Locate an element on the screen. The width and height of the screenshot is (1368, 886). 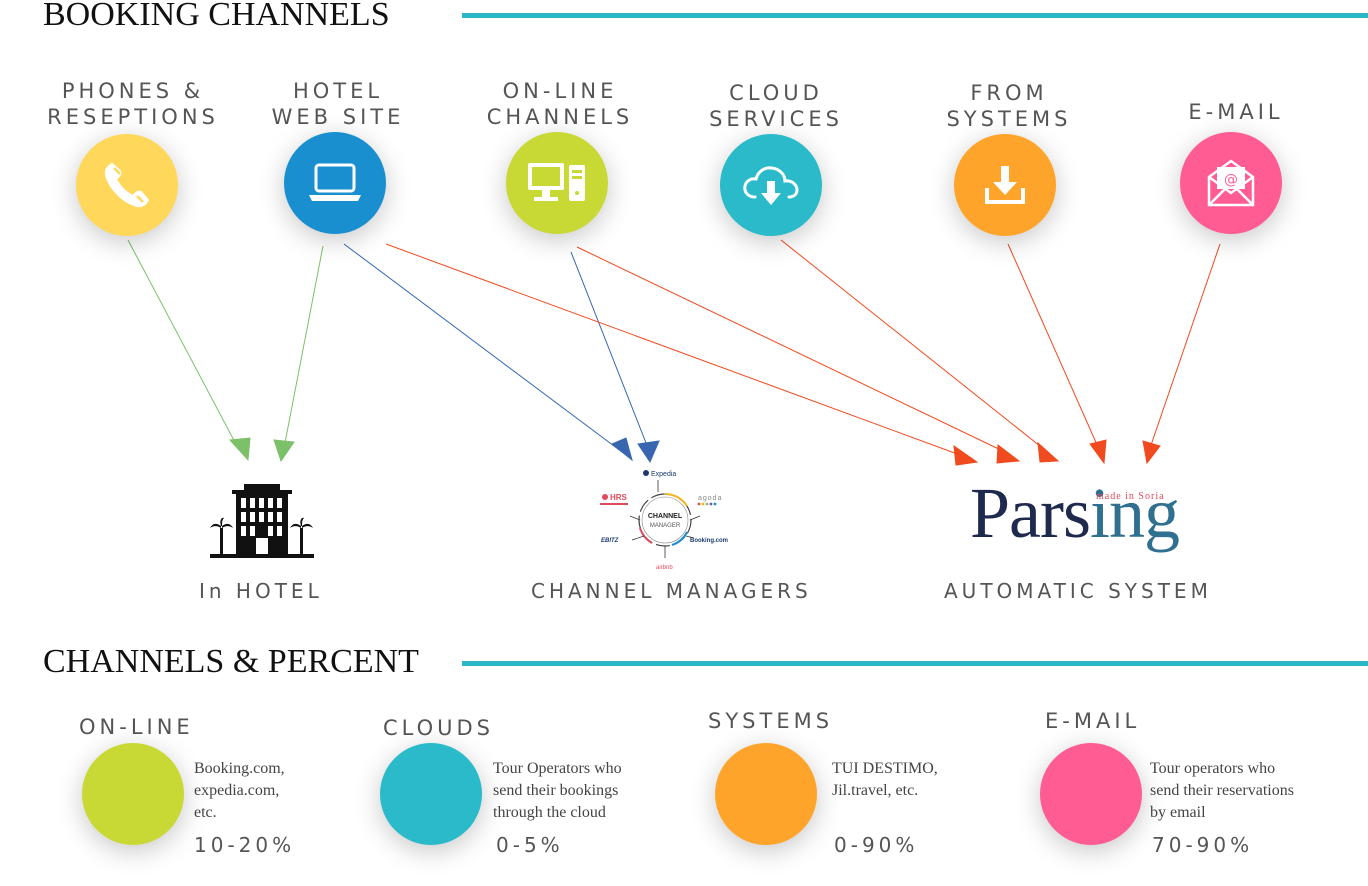
channel-label-line2: SERVICES is located at coordinates (776, 119).